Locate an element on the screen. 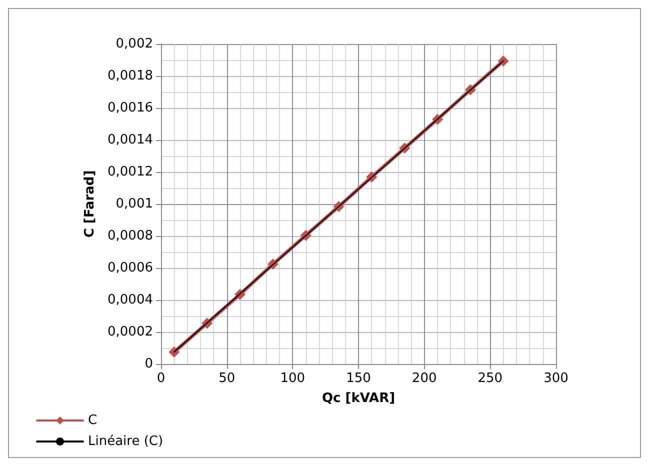  x-tick-label: 300 is located at coordinates (556, 378).